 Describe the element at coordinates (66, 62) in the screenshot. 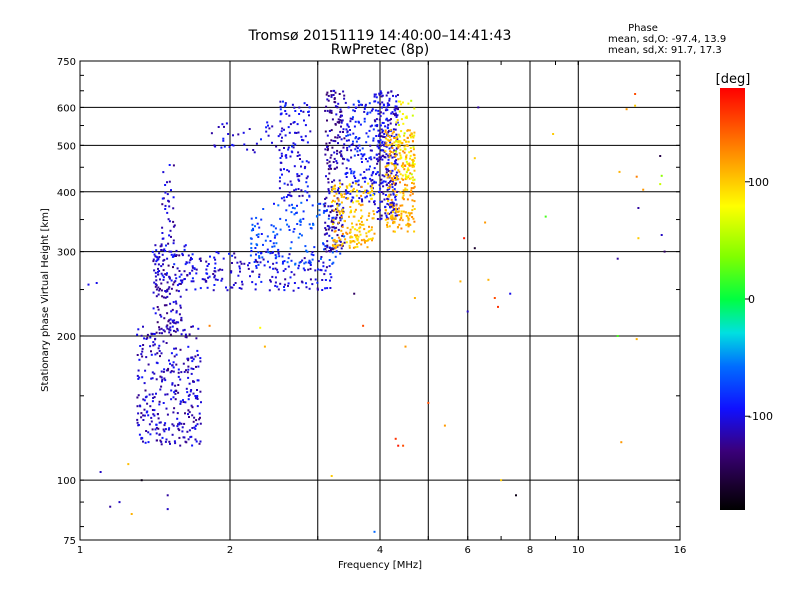

I see `y-tick-label: 750` at that location.